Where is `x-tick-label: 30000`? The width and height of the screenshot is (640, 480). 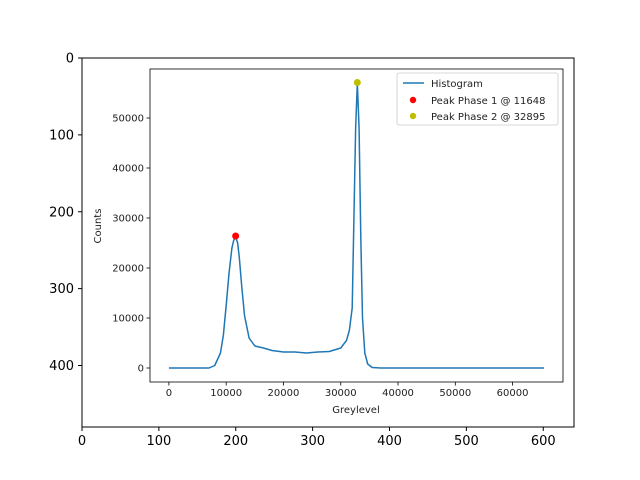
x-tick-label: 30000 is located at coordinates (341, 393).